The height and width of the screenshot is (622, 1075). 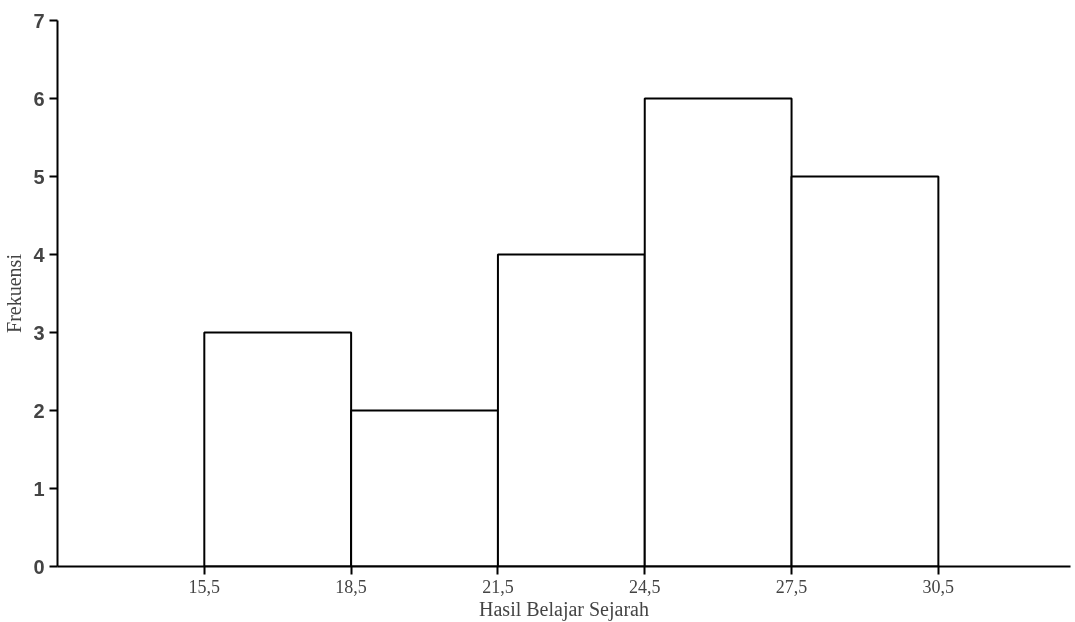 I want to click on x-tick-label: 30,5, so click(x=938, y=586).